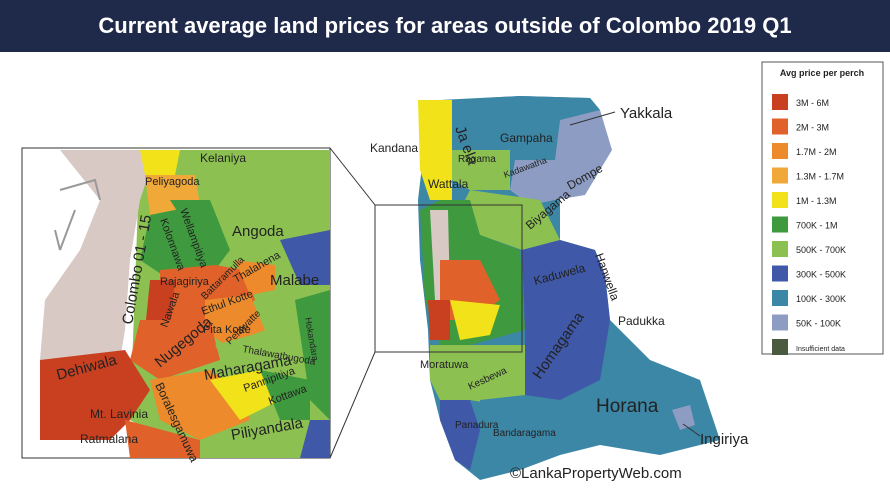  I want to click on title-bar, so click(445, 26).